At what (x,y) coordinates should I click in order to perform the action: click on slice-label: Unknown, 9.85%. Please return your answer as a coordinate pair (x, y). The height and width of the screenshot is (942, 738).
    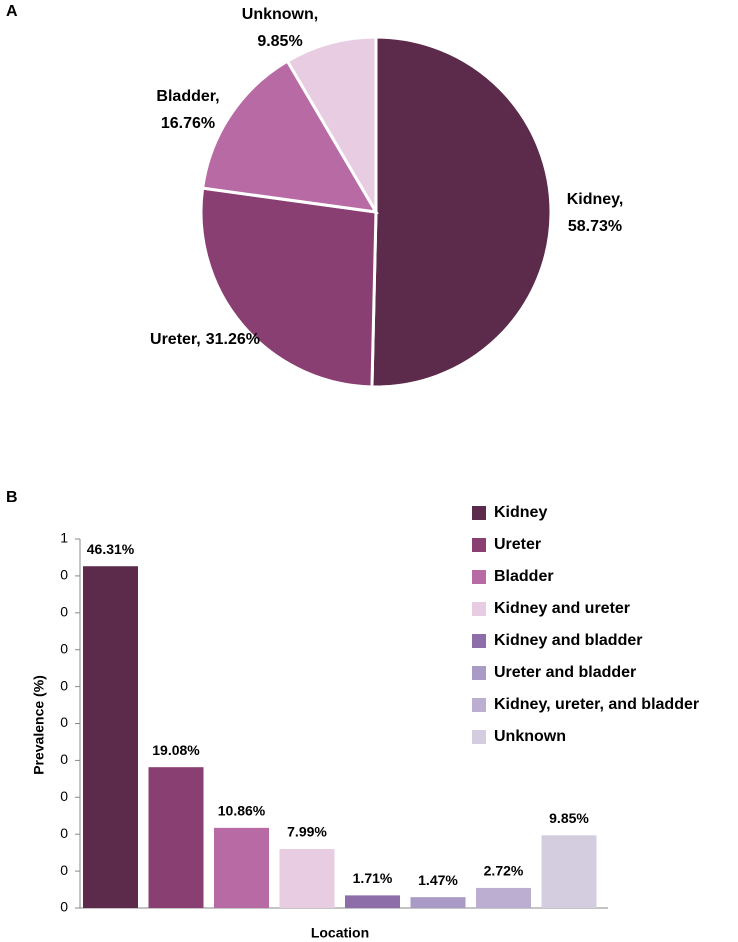
    Looking at the image, I should click on (280, 28).